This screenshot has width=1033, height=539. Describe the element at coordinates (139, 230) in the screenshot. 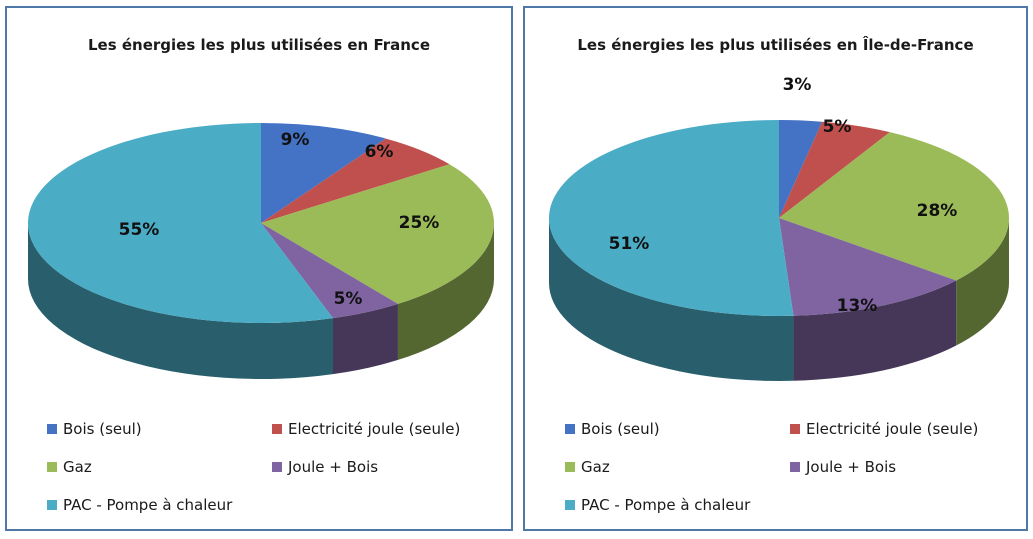

I see `data-label-pac-pompe-a-chaleur: 55%` at that location.